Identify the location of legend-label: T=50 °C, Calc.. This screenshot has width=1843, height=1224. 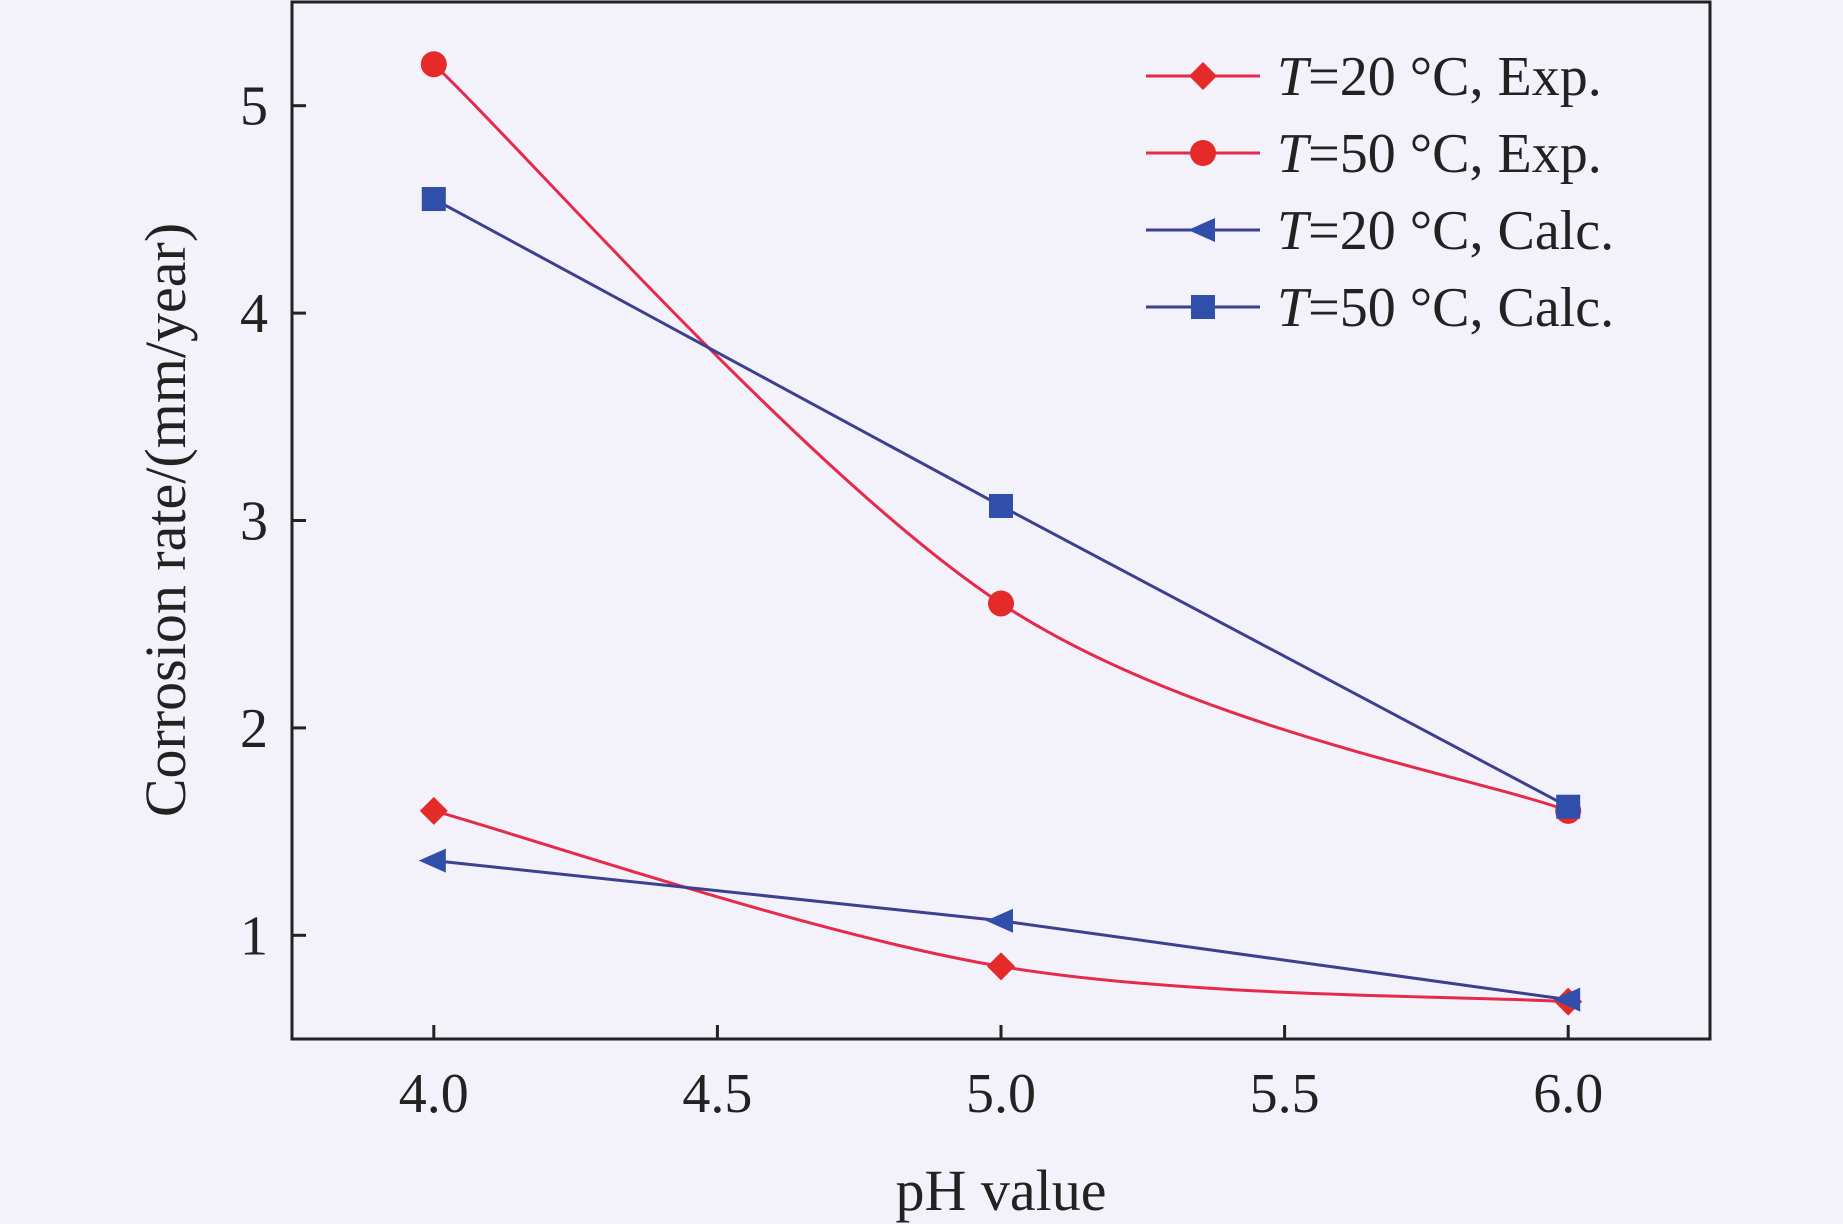
(1445, 308).